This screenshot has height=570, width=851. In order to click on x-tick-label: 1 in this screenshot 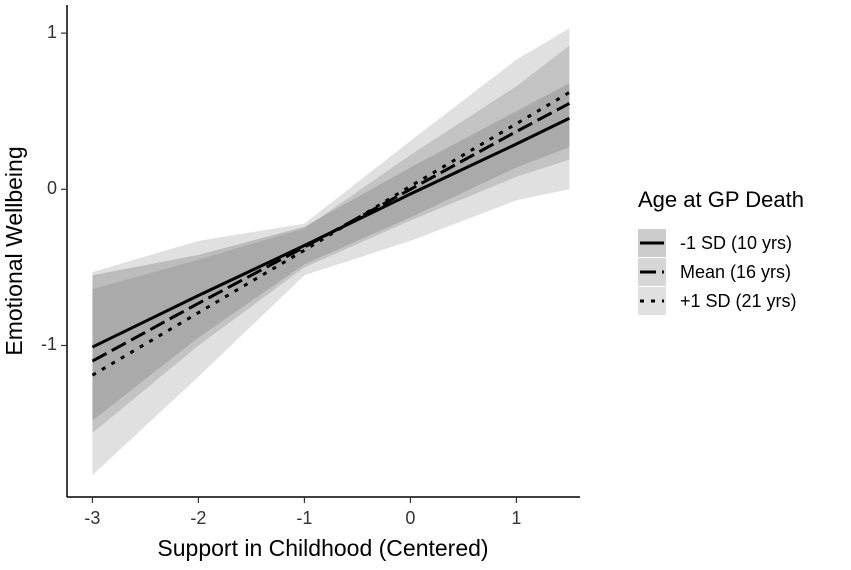, I will do `click(516, 518)`.